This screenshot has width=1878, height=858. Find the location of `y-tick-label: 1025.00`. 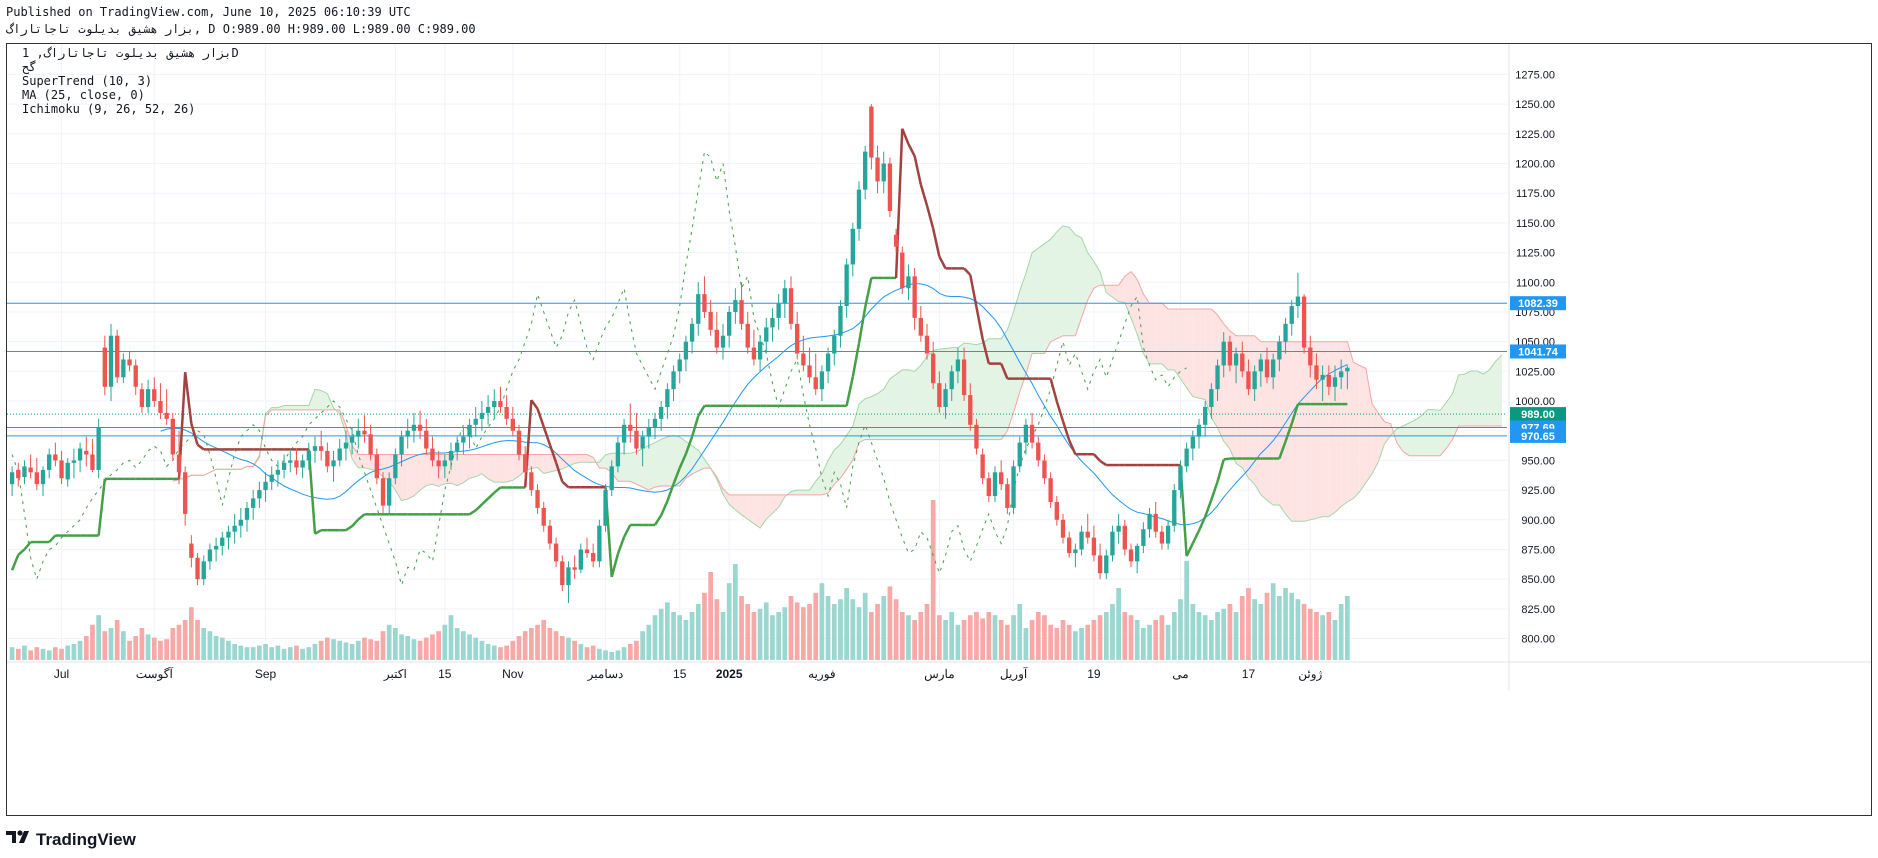

y-tick-label: 1025.00 is located at coordinates (1535, 372).